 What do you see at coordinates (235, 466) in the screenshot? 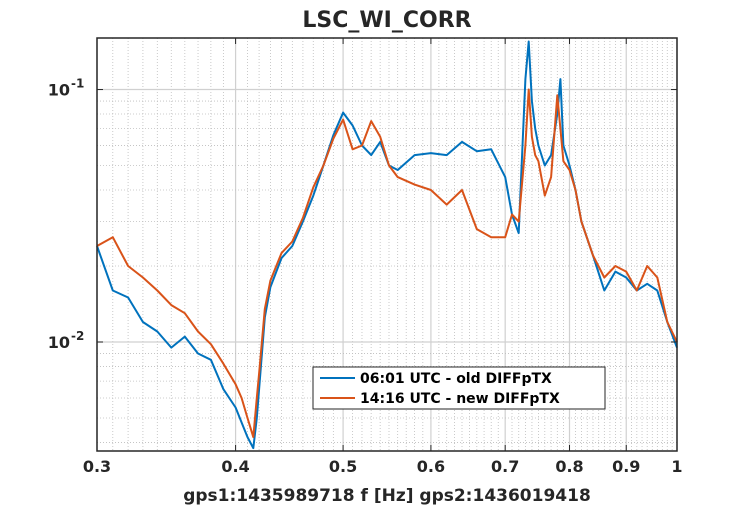
I see `x-tick-label: 0.4` at bounding box center [235, 466].